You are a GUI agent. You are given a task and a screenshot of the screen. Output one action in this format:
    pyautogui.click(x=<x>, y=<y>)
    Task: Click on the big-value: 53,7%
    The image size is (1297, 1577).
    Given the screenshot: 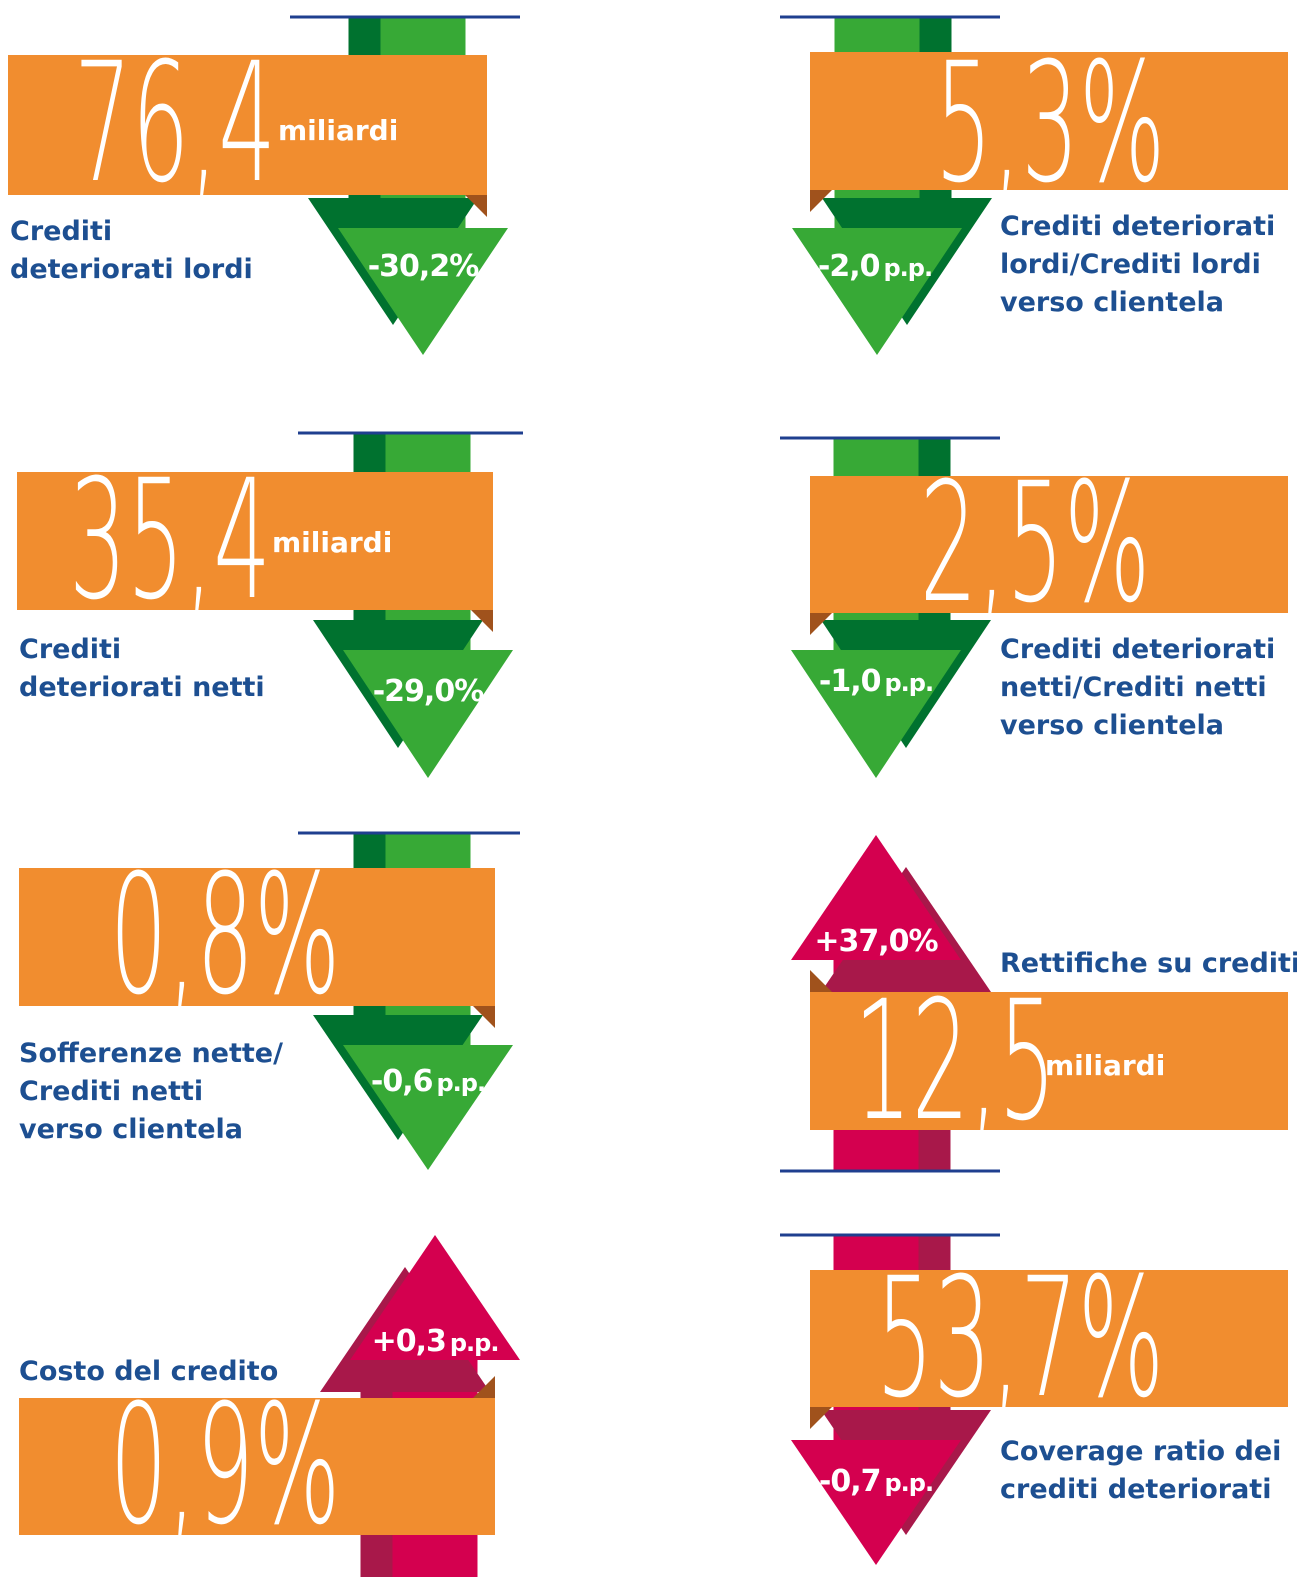 What is the action you would take?
    pyautogui.click(x=1020, y=1339)
    